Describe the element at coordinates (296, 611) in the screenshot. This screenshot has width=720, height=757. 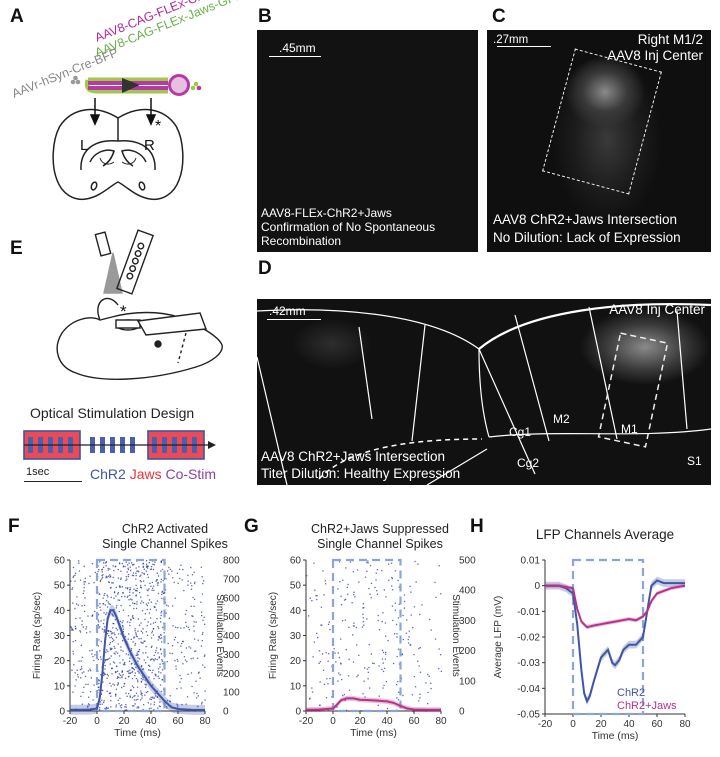
I see `y-tick-label: 40` at that location.